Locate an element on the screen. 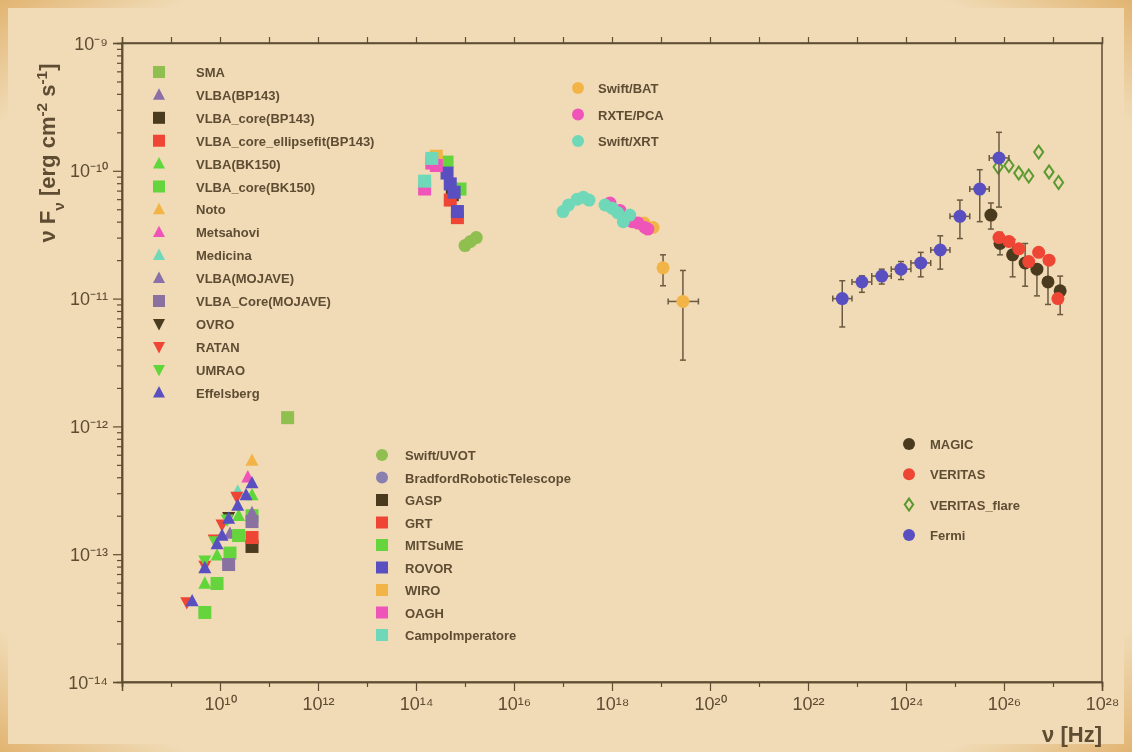 This screenshot has width=1132, height=752. x-tick-label: 10¹⁸ is located at coordinates (612, 703).